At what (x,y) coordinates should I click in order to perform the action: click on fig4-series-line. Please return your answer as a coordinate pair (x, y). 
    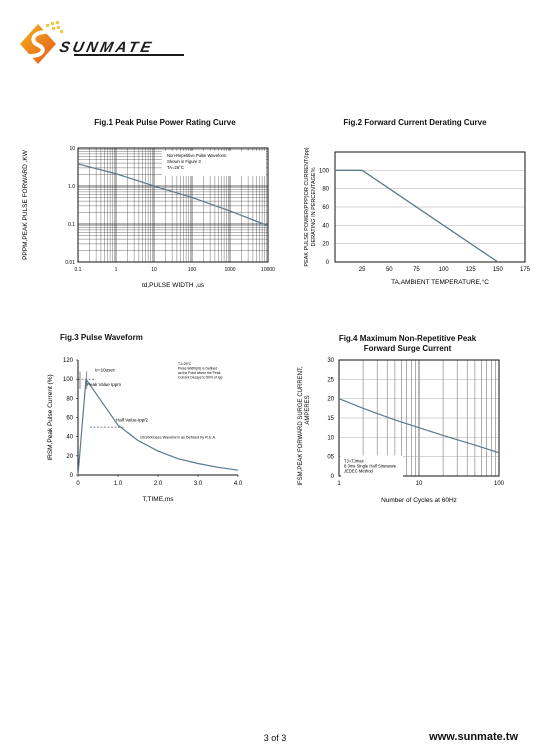
    Looking at the image, I should click on (419, 426).